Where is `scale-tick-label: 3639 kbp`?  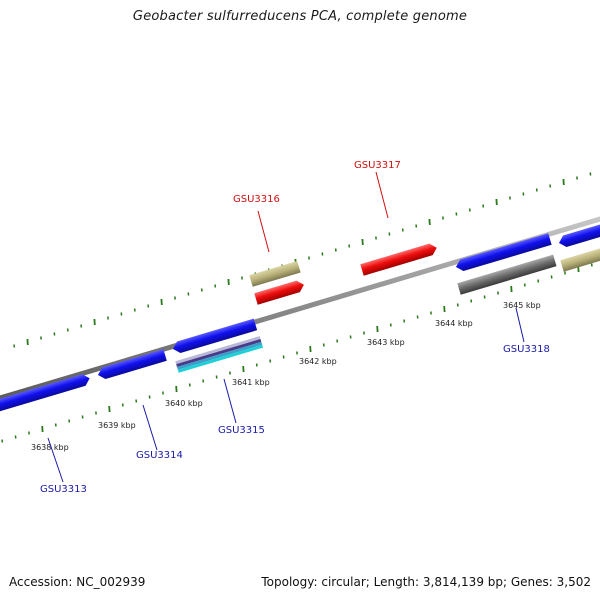
scale-tick-label: 3639 kbp is located at coordinates (117, 425).